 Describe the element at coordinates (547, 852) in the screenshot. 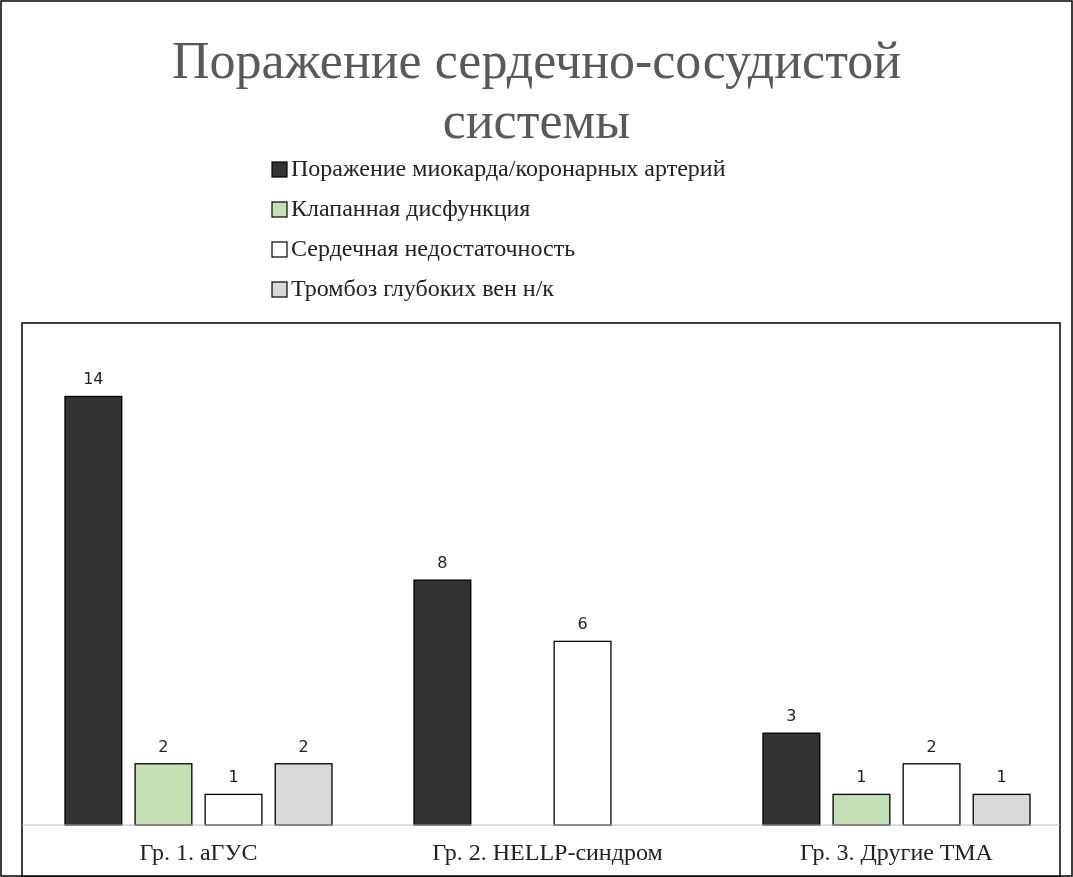

I see `x-tick-label: Гр. 2. HELLP-синдром` at that location.